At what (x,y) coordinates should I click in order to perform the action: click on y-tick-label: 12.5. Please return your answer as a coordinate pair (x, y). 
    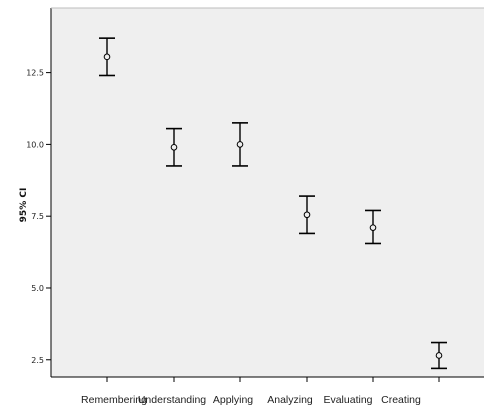
    Looking at the image, I should click on (35, 73).